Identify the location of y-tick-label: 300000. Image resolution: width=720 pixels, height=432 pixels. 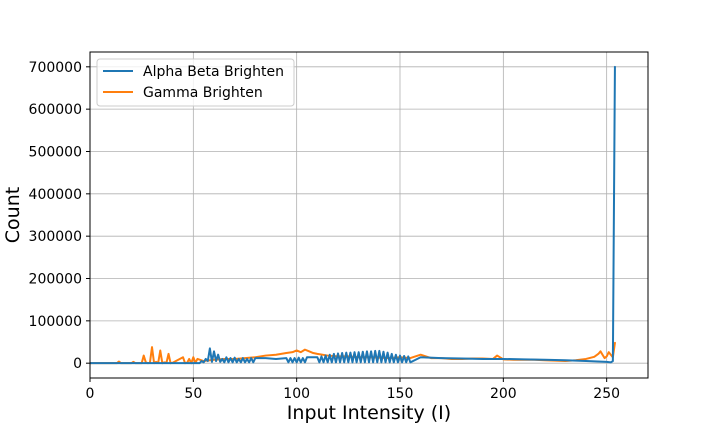
(55, 237).